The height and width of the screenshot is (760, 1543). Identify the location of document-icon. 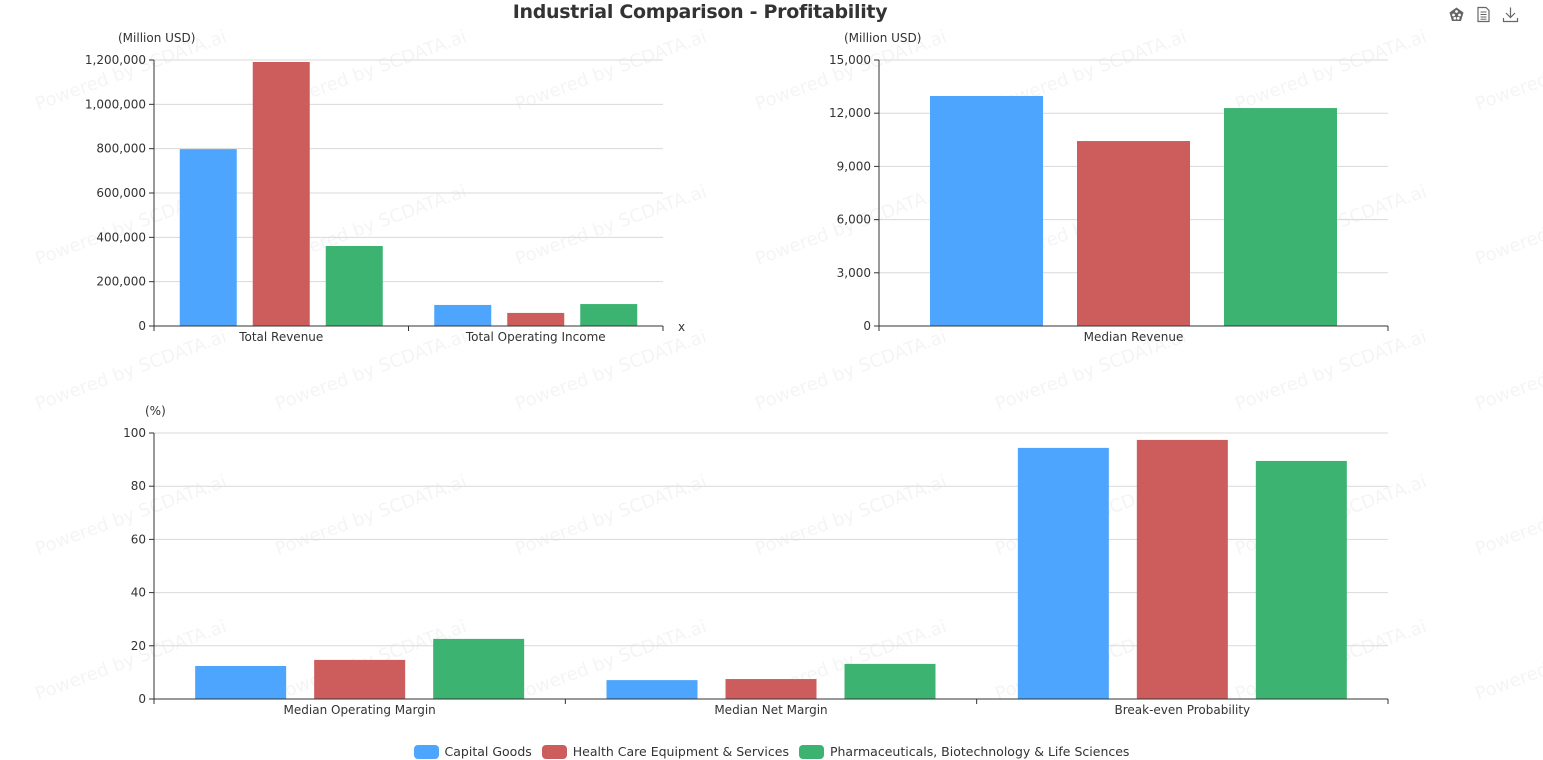
(1483, 14).